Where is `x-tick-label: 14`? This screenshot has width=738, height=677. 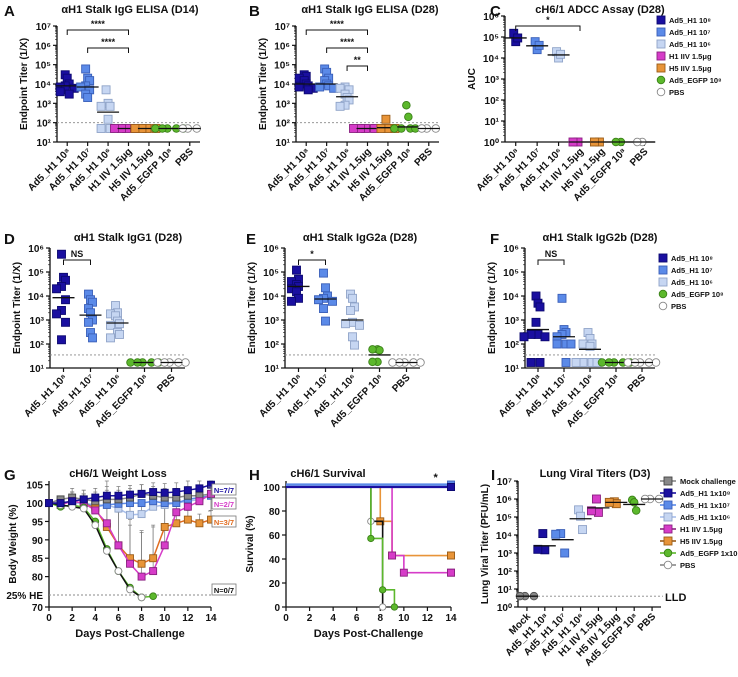 x-tick-label: 14 is located at coordinates (211, 618).